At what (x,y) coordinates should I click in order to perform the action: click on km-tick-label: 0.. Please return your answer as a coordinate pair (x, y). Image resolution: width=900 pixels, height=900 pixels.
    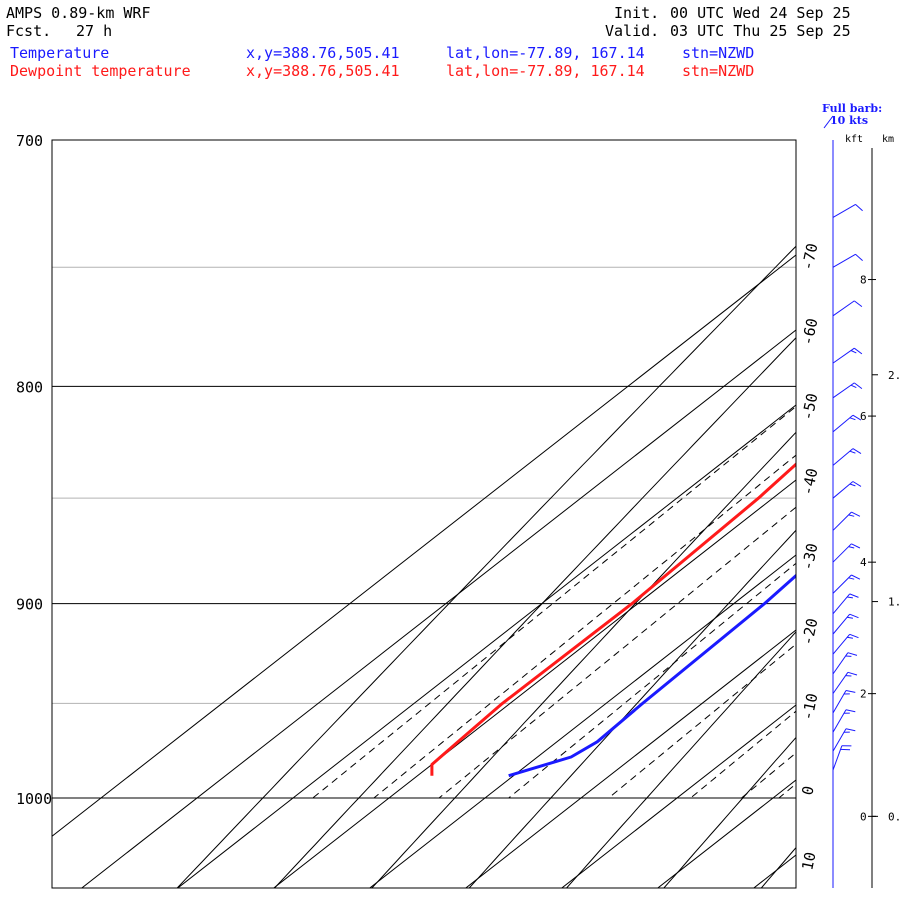
    Looking at the image, I should click on (894, 816).